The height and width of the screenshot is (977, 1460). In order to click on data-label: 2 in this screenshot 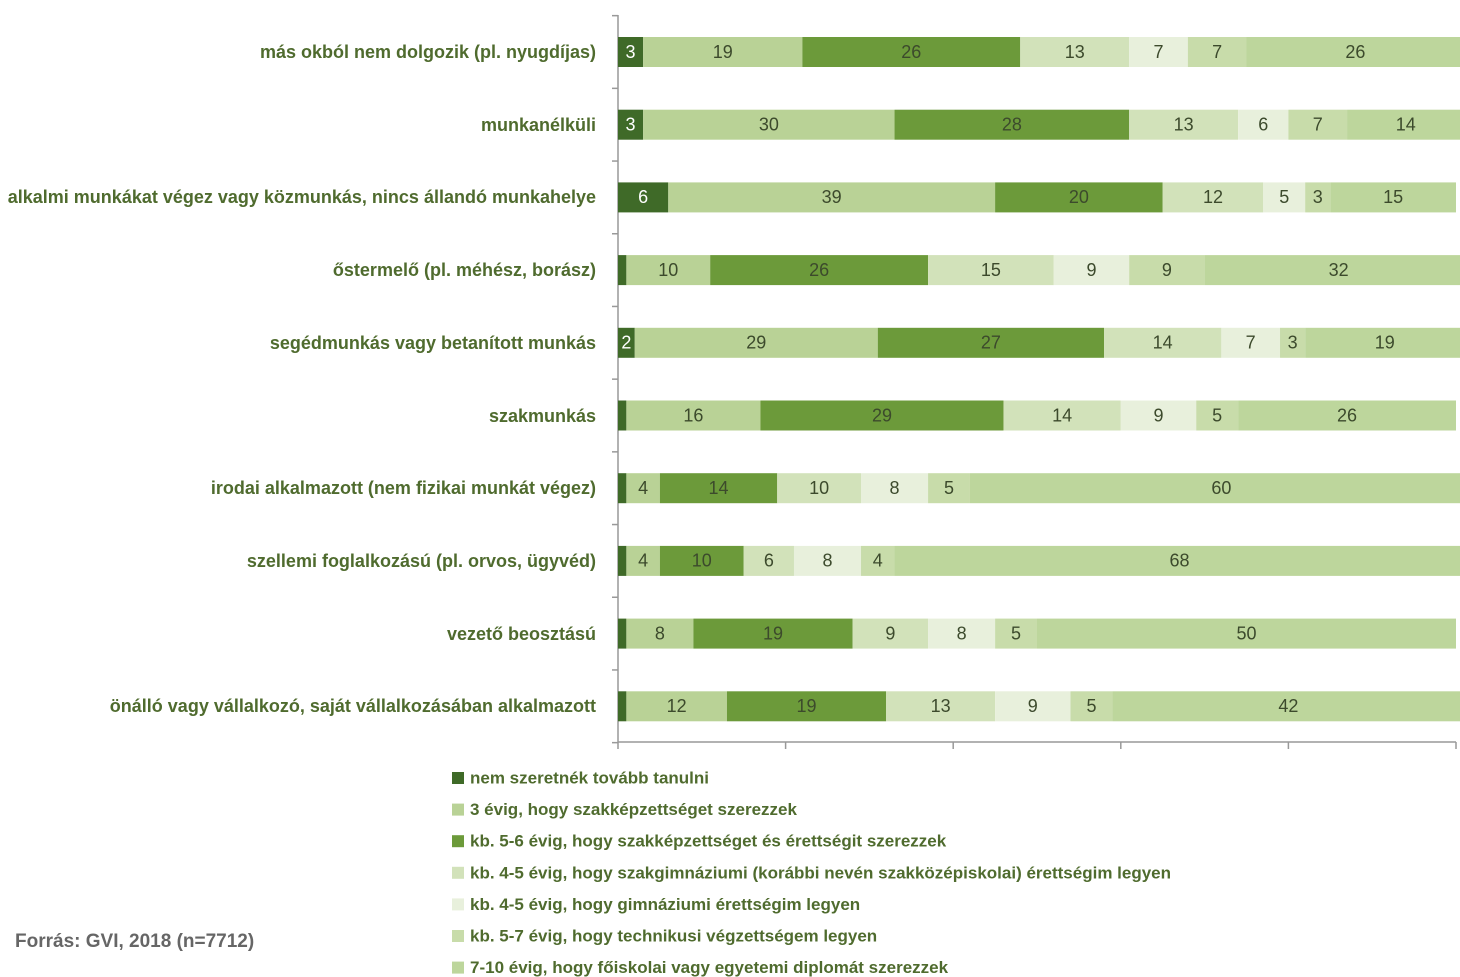, I will do `click(626, 343)`.